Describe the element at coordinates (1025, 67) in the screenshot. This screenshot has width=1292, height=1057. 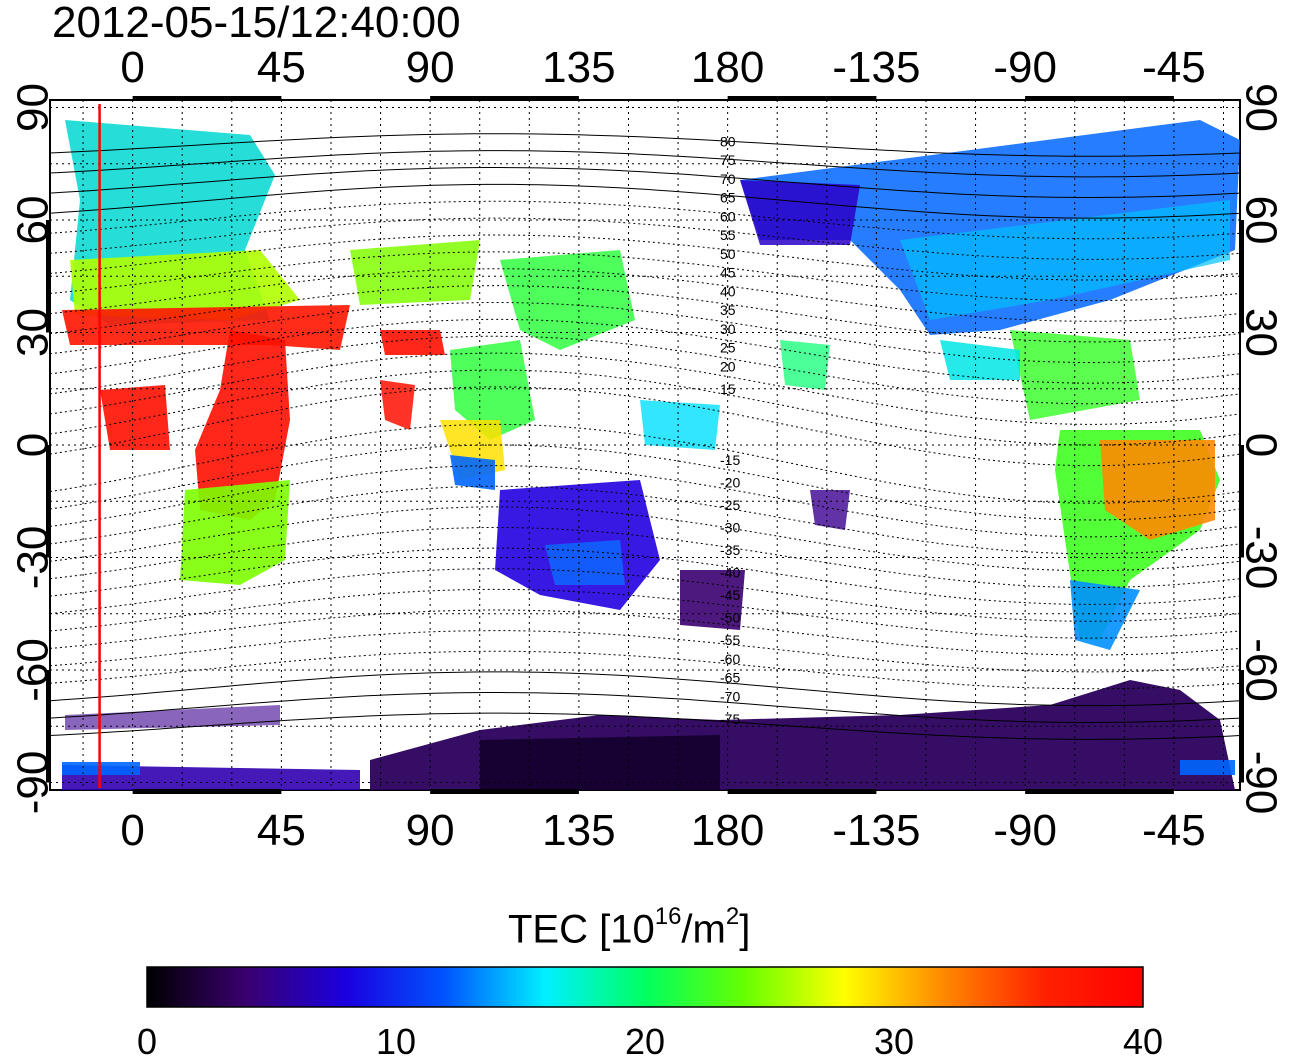
I see `x-tick-label-top: -90` at that location.